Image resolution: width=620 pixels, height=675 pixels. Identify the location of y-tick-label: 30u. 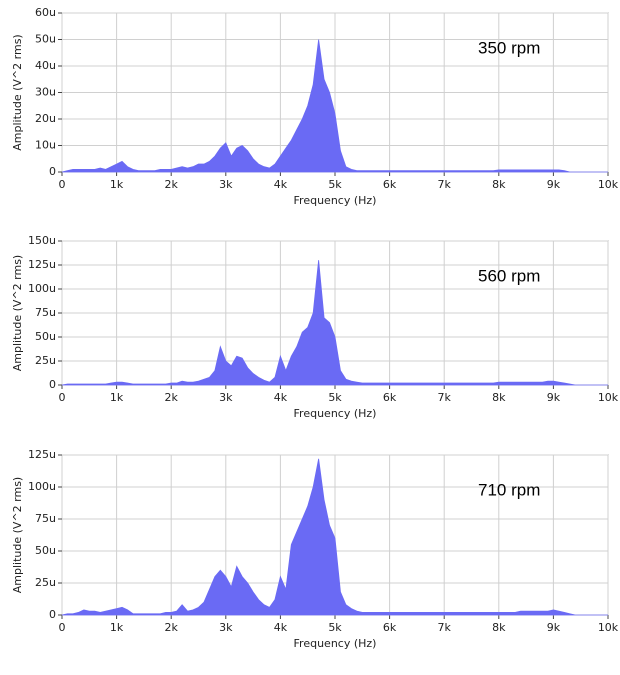
(45, 92).